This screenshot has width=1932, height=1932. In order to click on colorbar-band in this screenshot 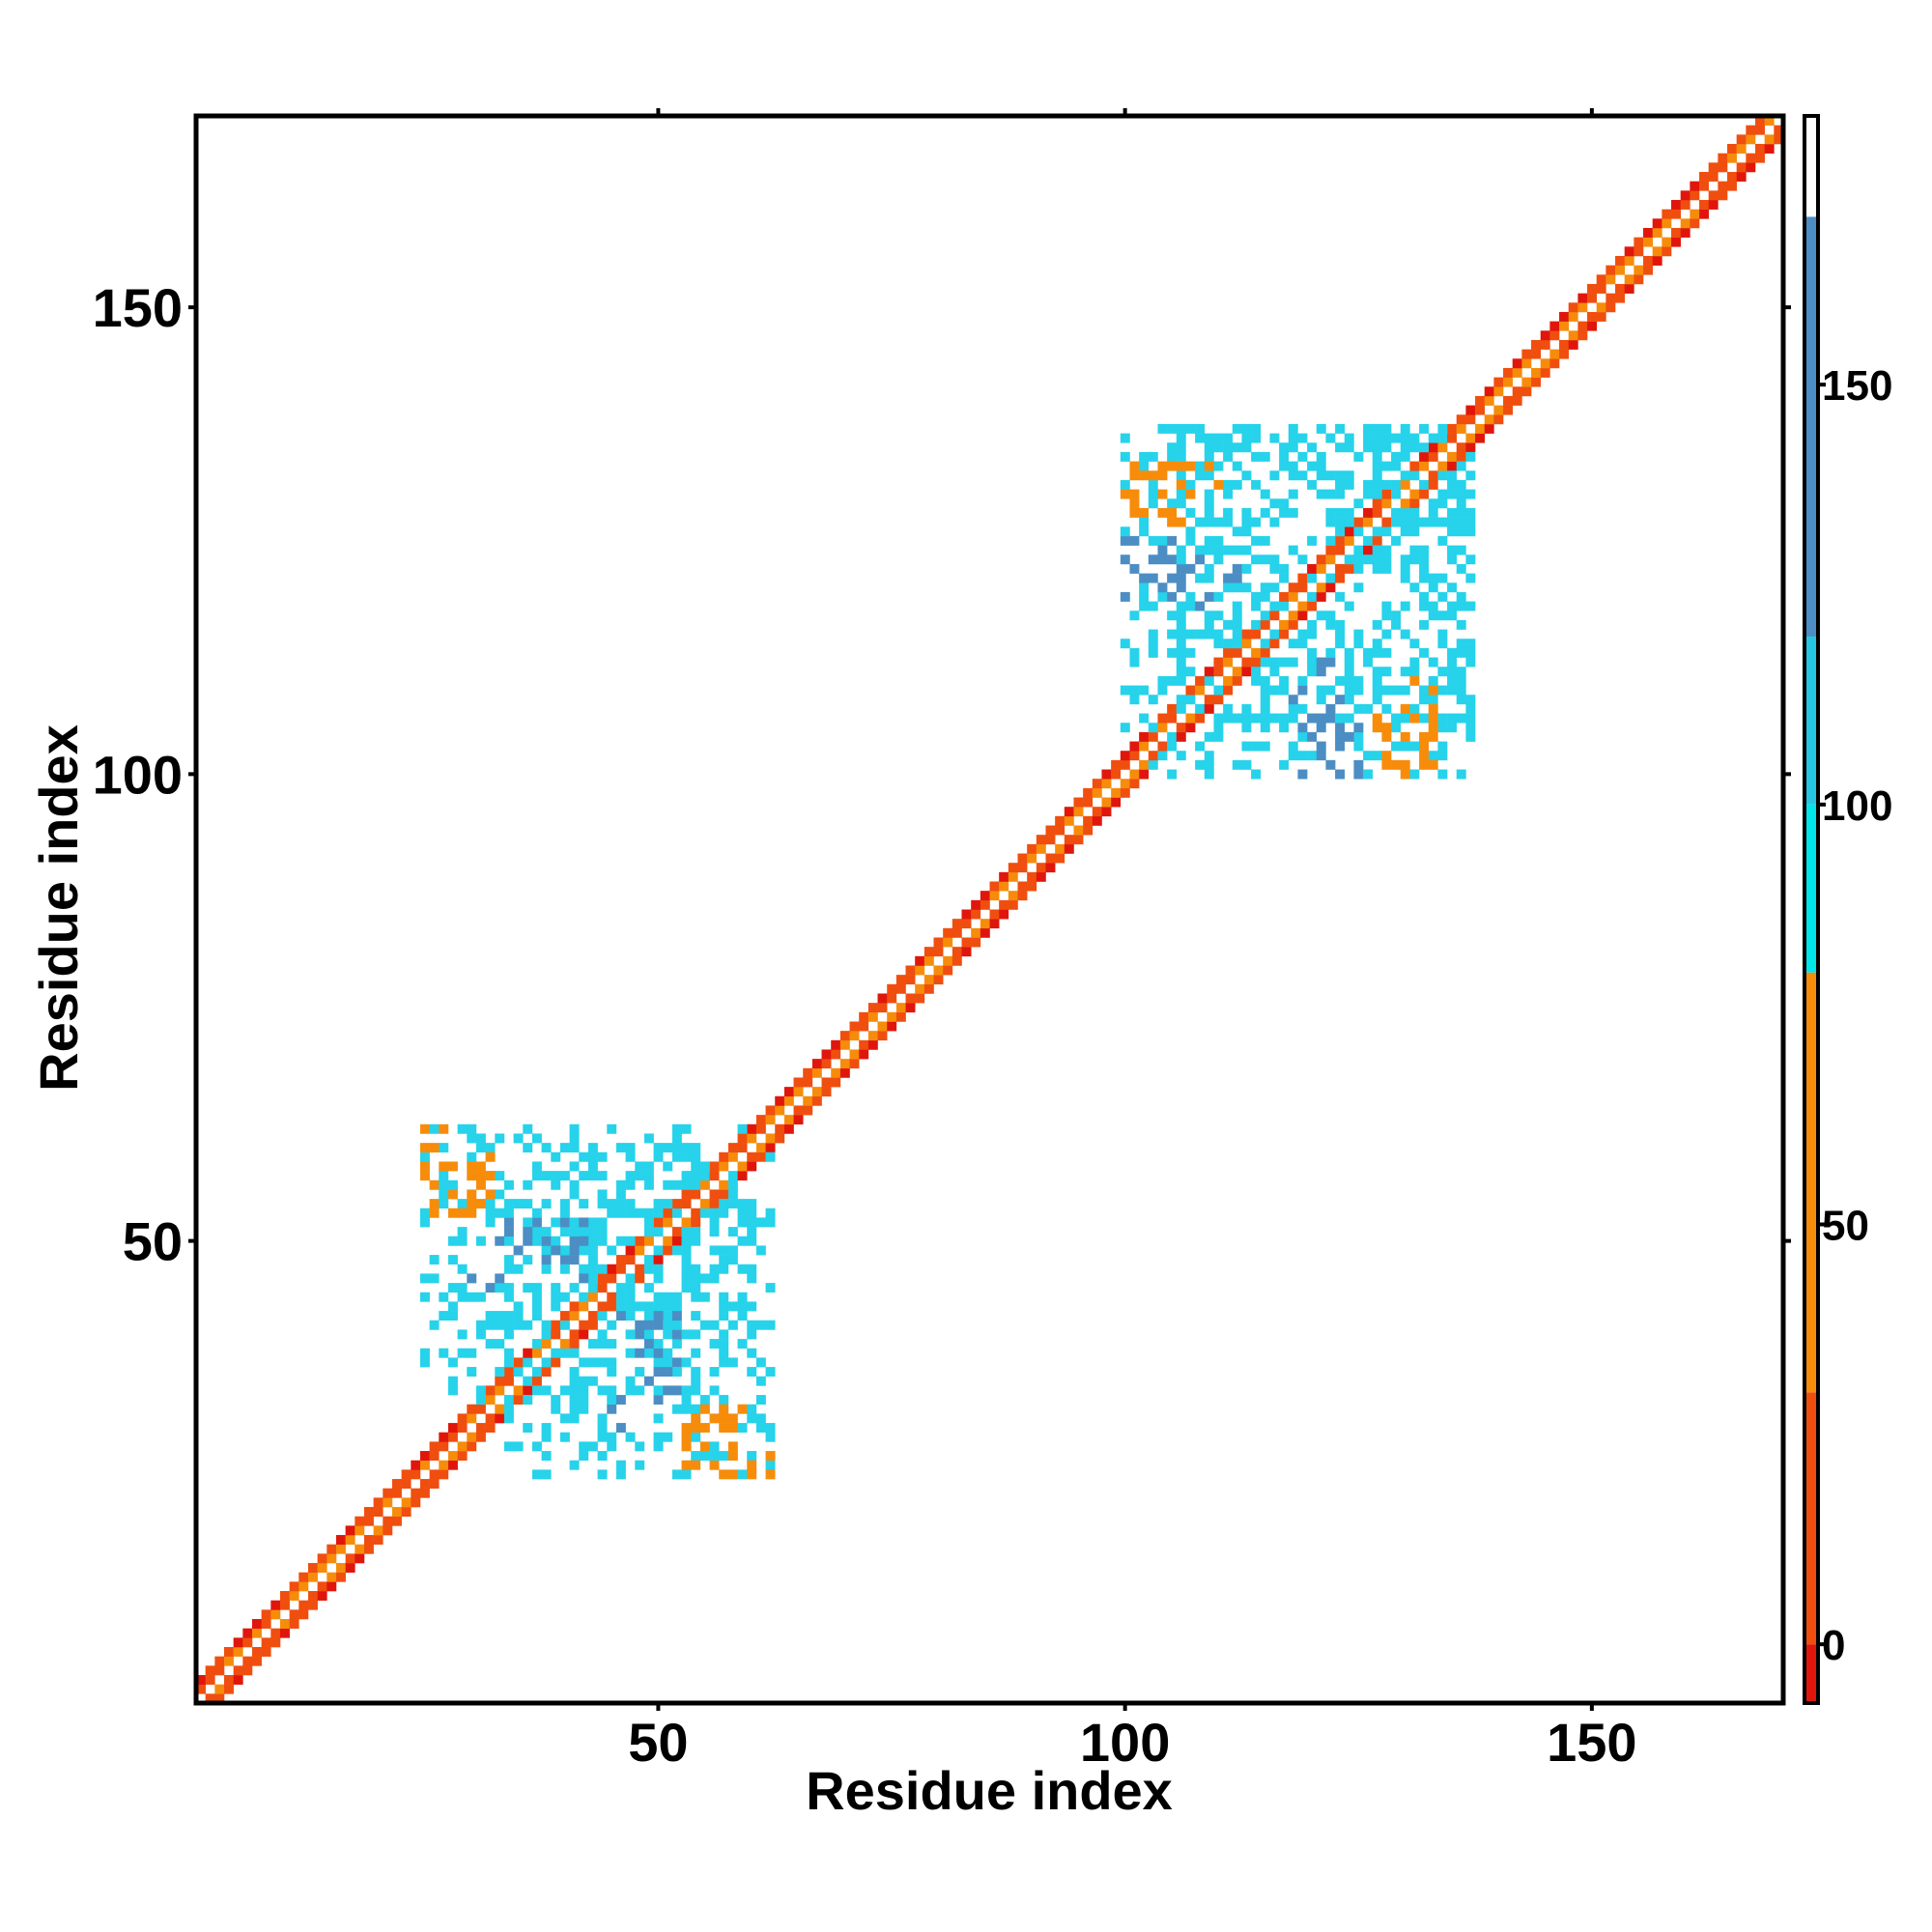, I will do `click(1811, 166)`.